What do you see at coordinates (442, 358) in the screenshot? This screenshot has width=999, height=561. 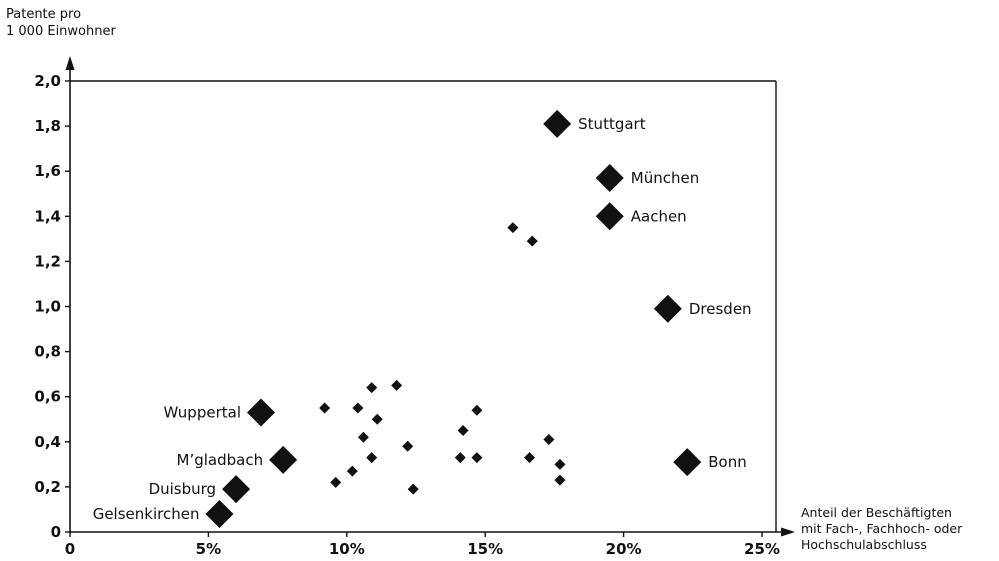 I see `unlabeled-points` at bounding box center [442, 358].